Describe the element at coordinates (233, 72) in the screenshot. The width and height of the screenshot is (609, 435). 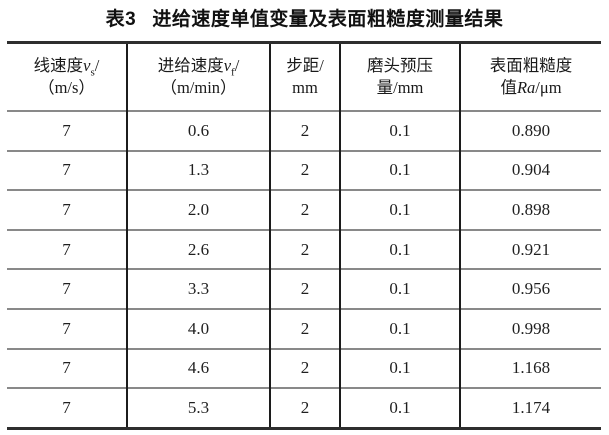
I see `variable-subscript: f` at that location.